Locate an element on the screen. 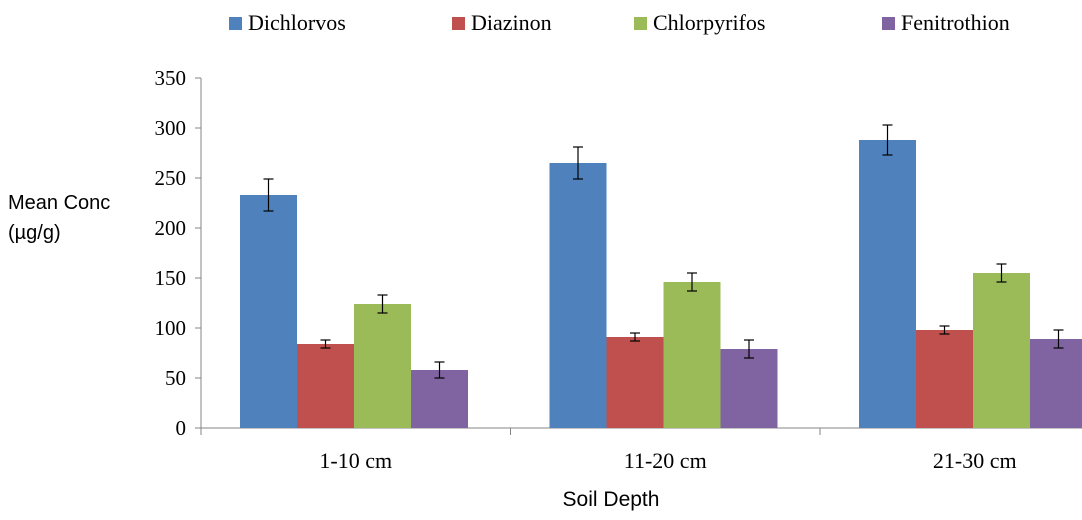 The width and height of the screenshot is (1082, 520). legend-item-chlorpyrifos: Chlorpyrifos is located at coordinates (699, 23).